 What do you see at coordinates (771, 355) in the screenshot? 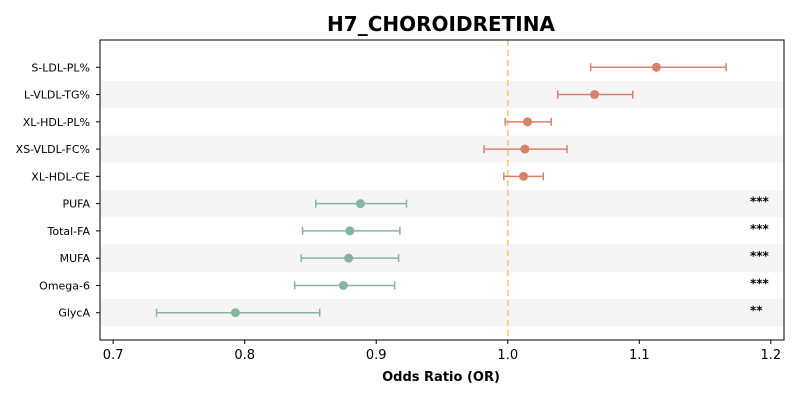
I see `x-tick-label: 1.2` at bounding box center [771, 355].